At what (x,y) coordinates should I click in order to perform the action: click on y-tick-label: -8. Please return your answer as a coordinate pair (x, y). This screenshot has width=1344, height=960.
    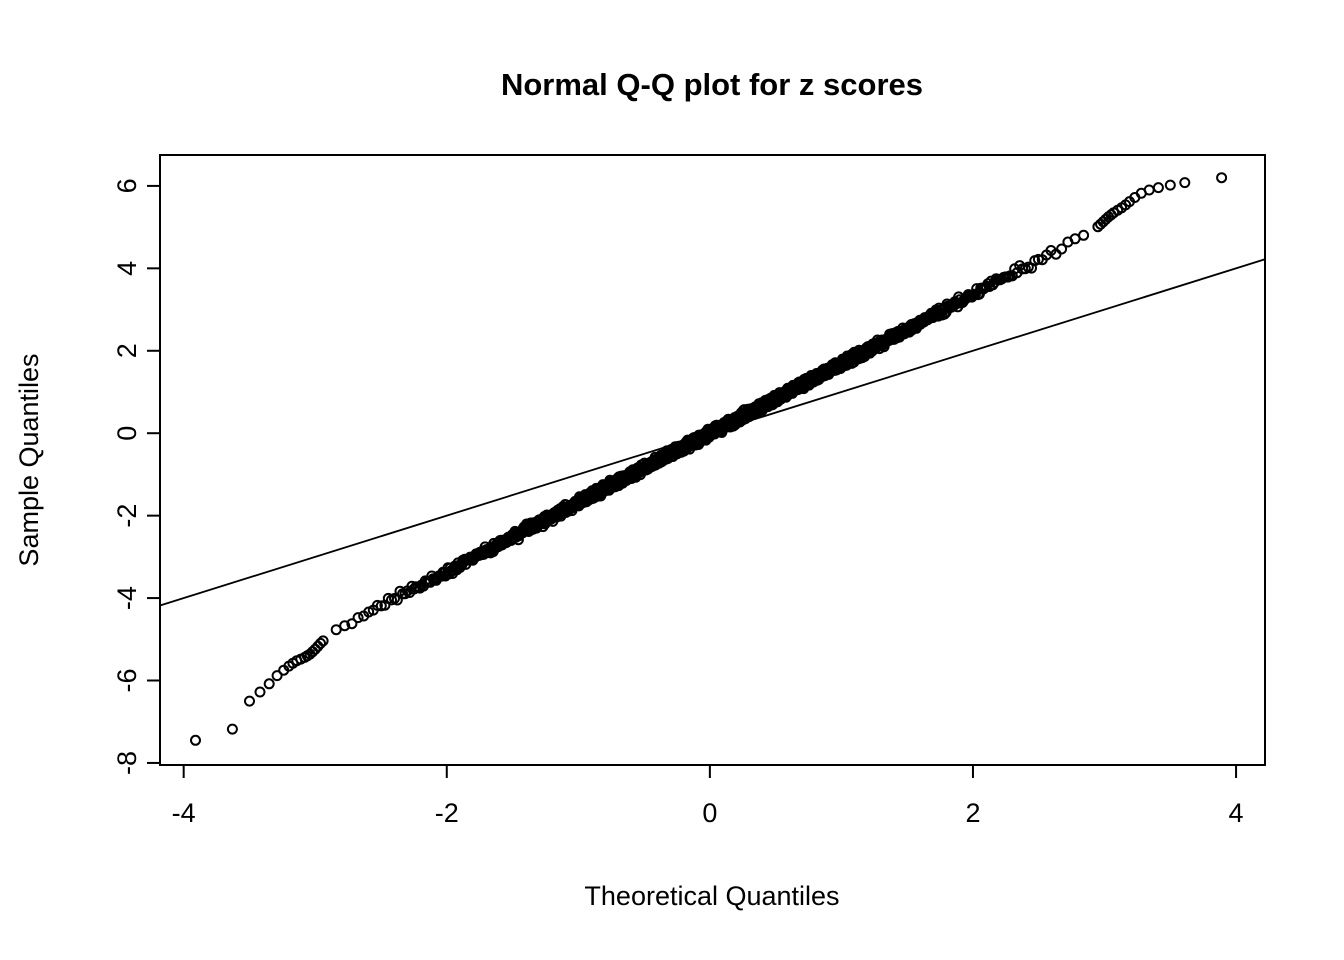
    Looking at the image, I should click on (127, 763).